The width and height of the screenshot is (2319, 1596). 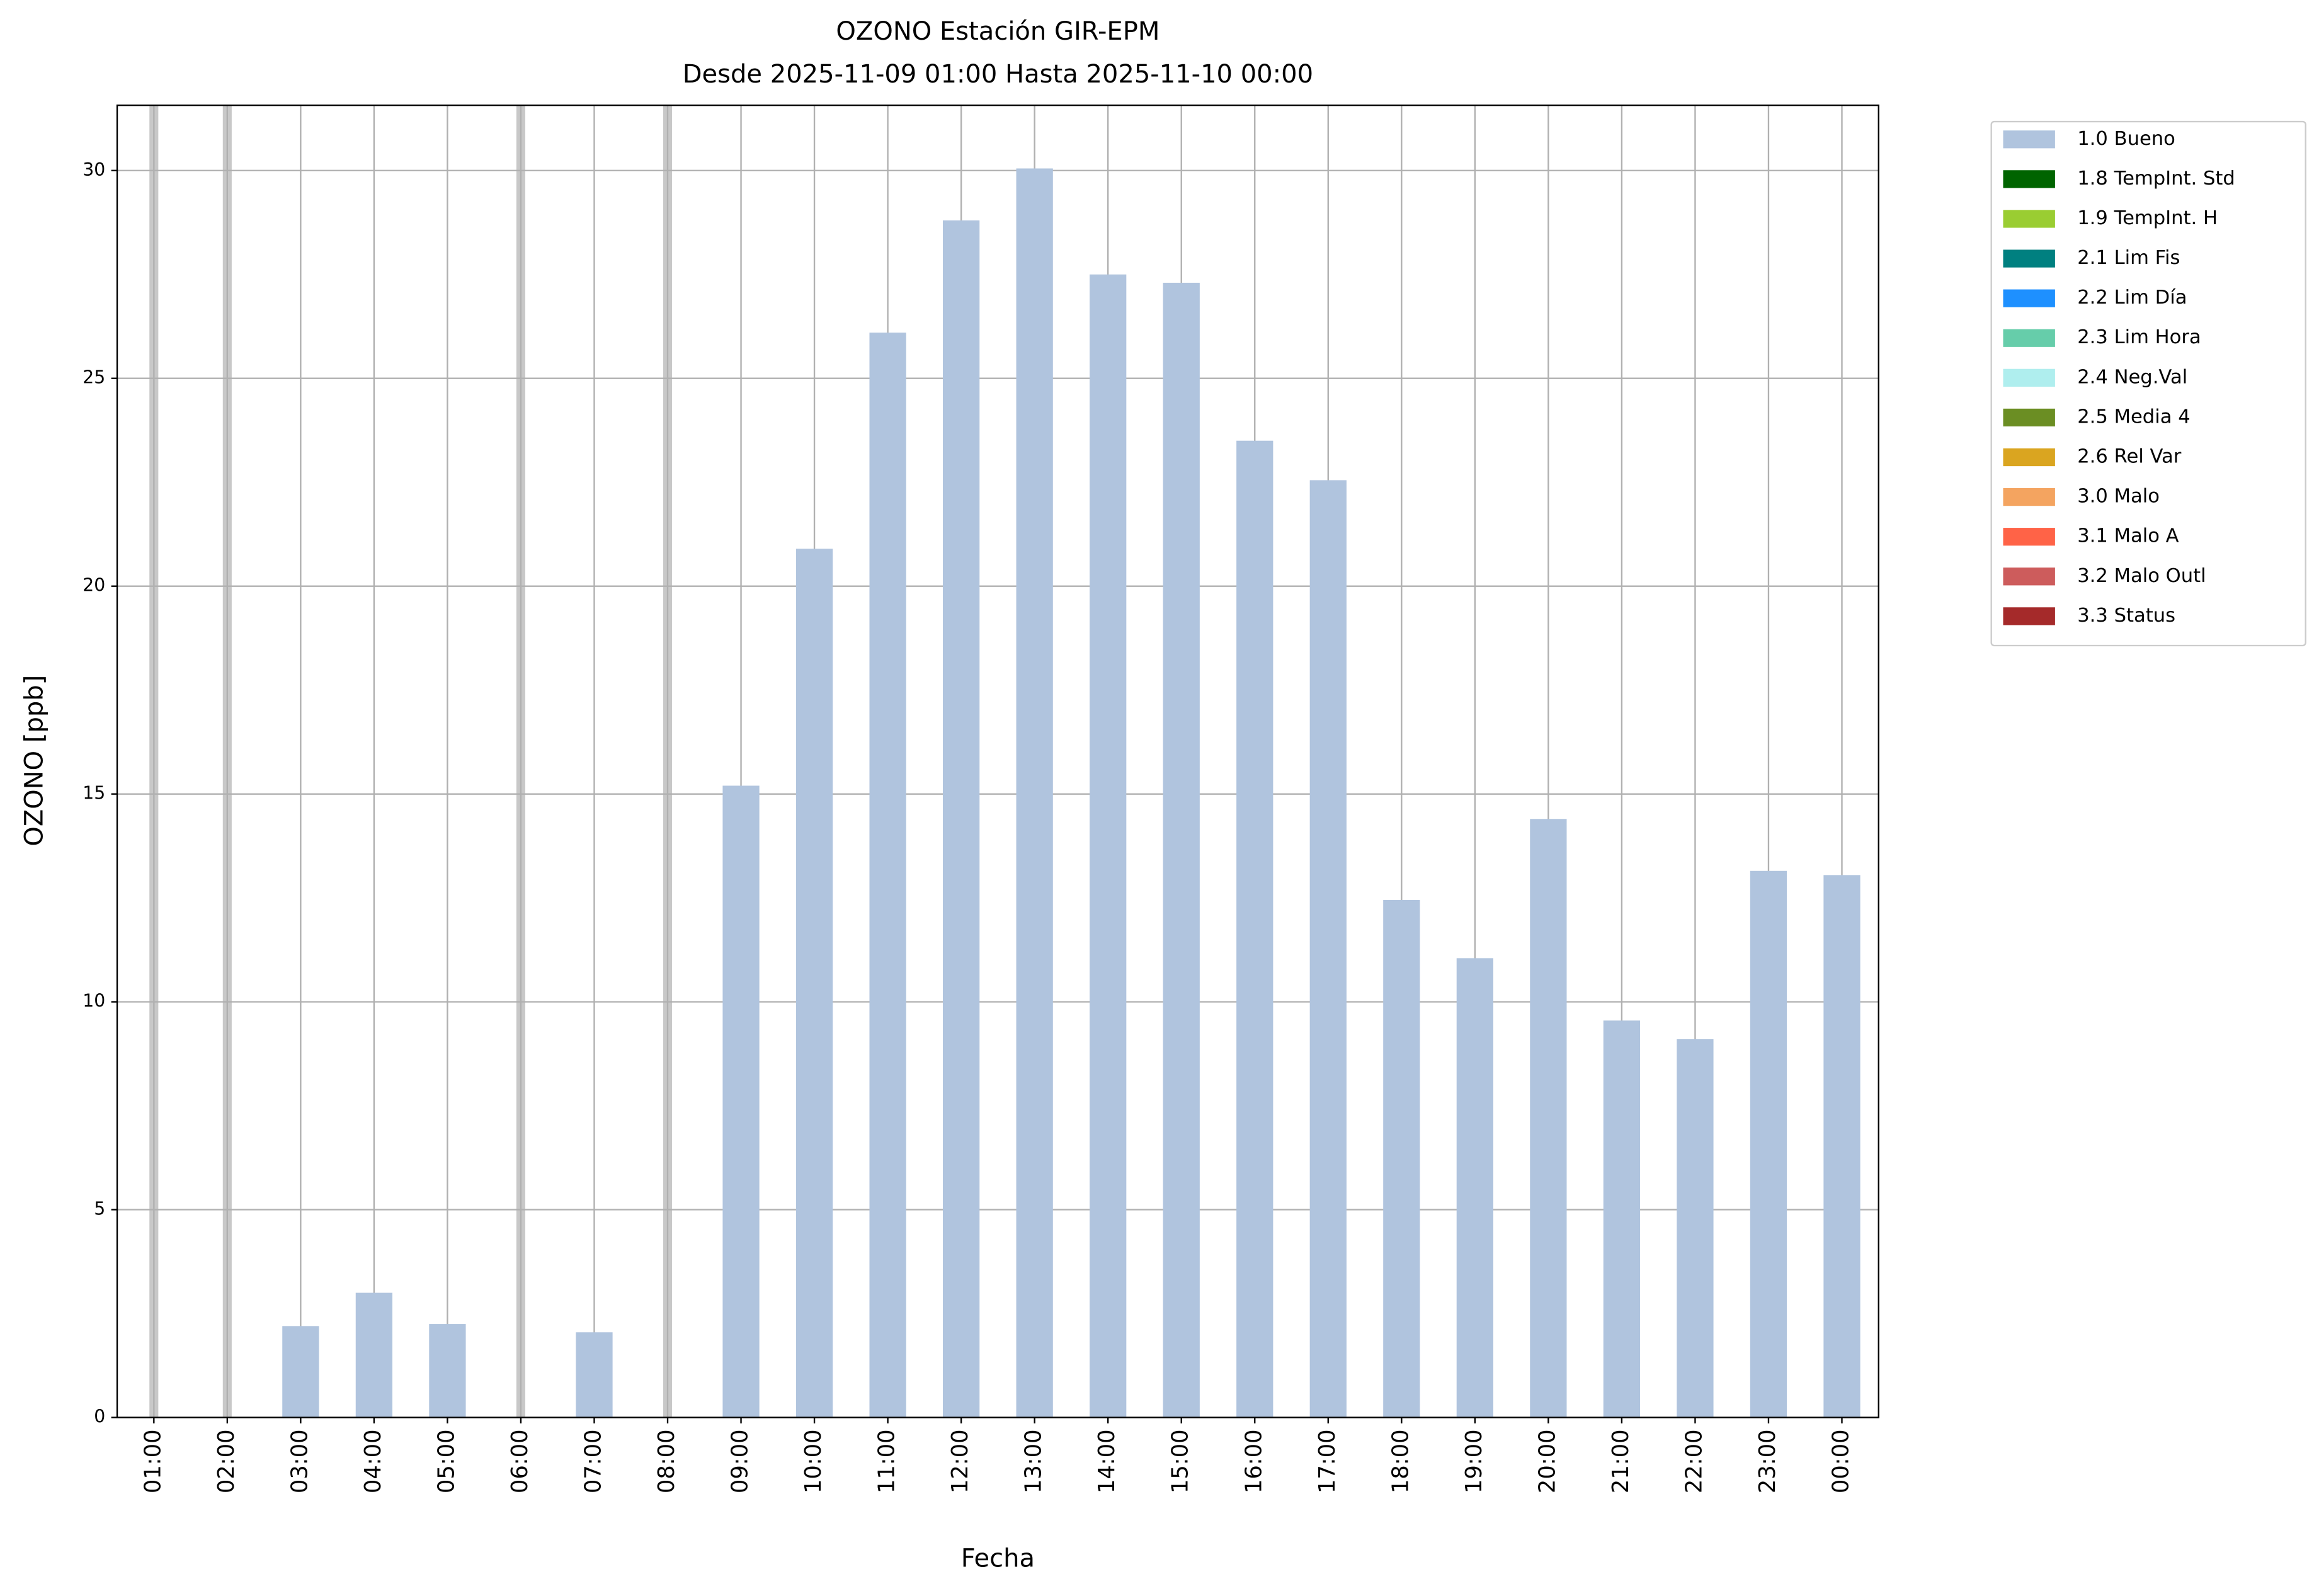 What do you see at coordinates (2129, 457) in the screenshot?
I see `legend-label: 2.6 Rel Var` at bounding box center [2129, 457].